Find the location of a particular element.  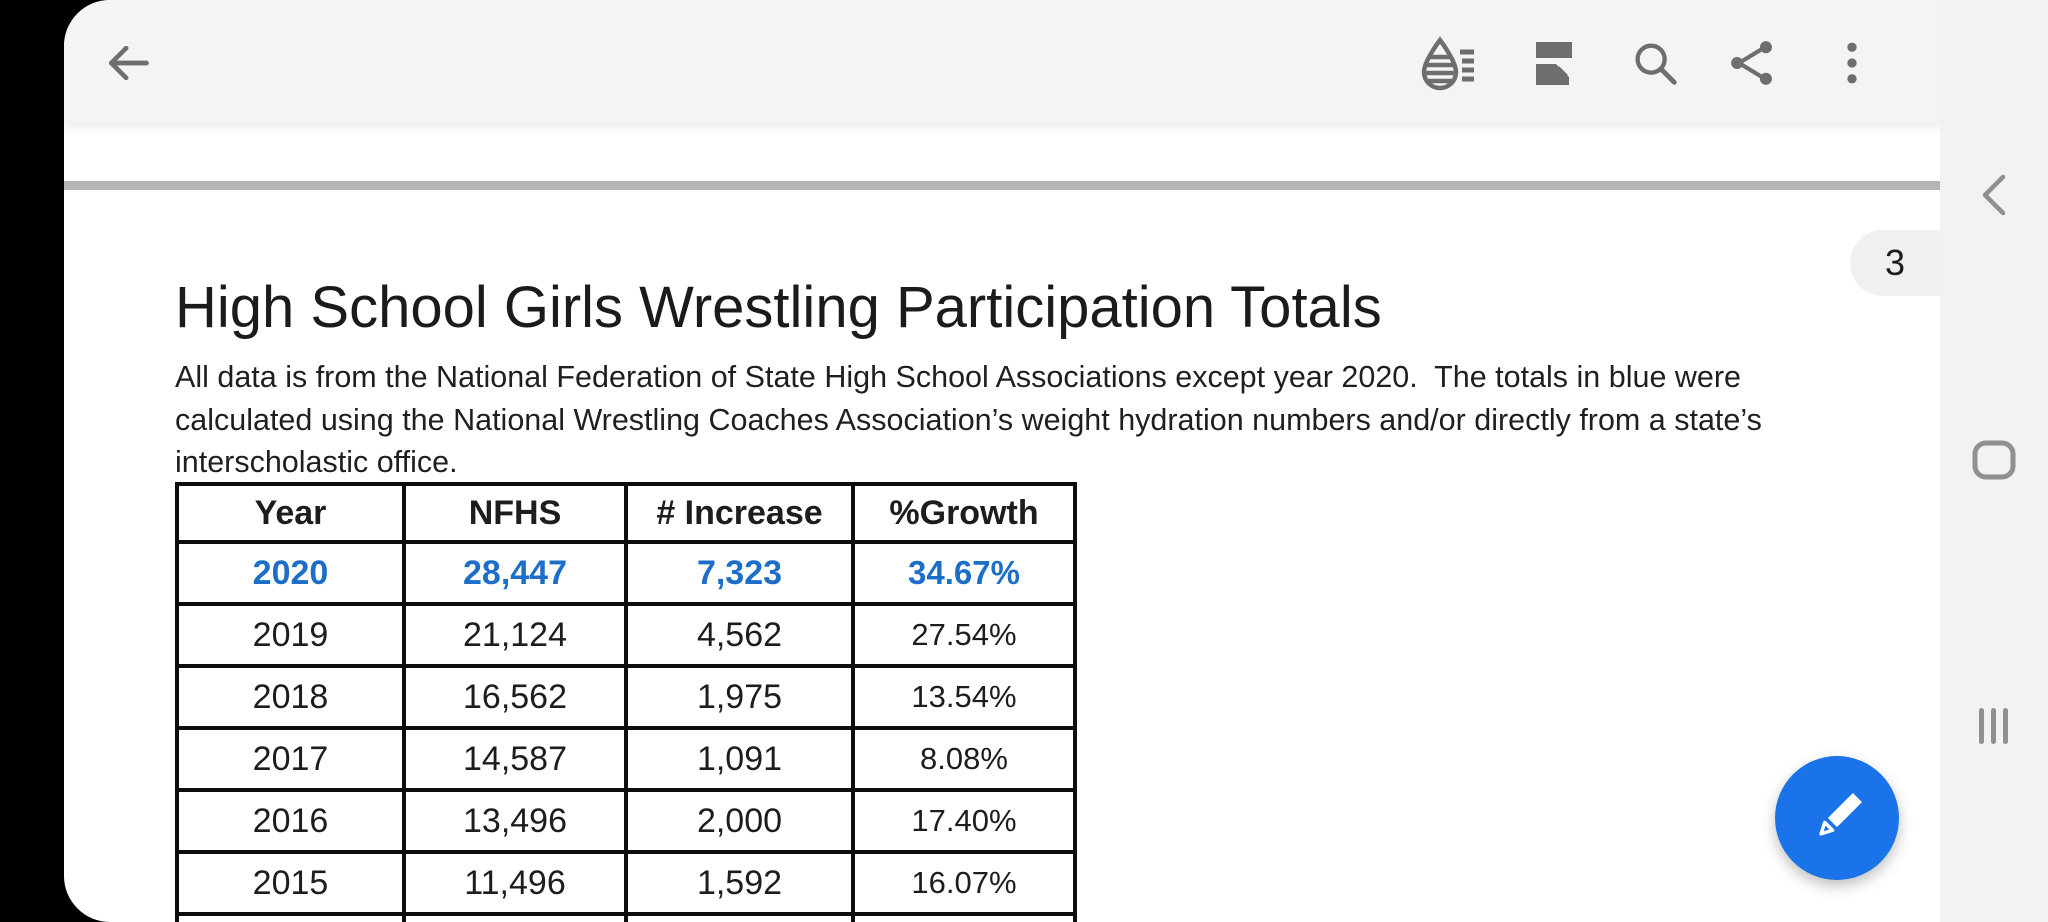

table-row: 2017 14,587 1,091 8.08% is located at coordinates (626, 759).